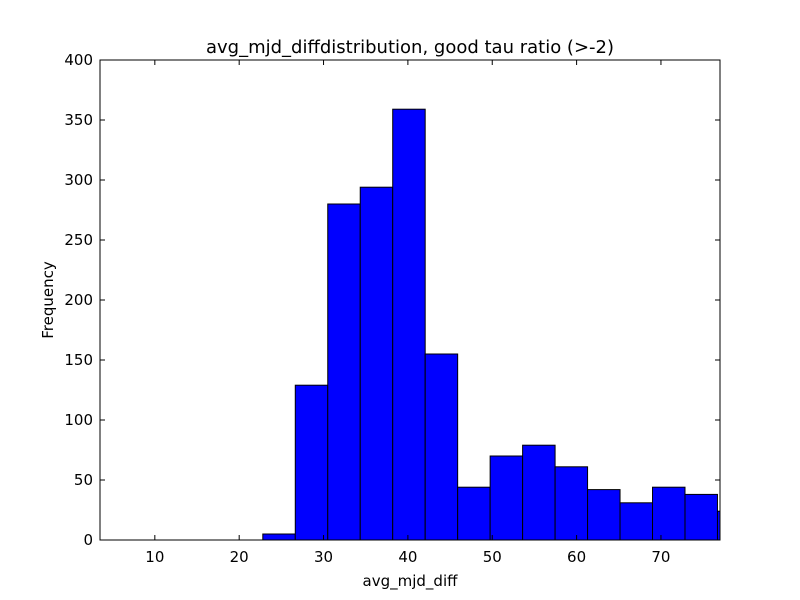  What do you see at coordinates (407, 557) in the screenshot?
I see `x-tick-label: 40` at bounding box center [407, 557].